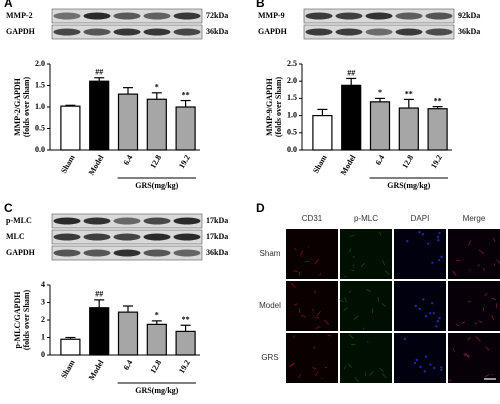 The image size is (500, 404). I want to click on blot-weight: 36kDa, so click(217, 31).